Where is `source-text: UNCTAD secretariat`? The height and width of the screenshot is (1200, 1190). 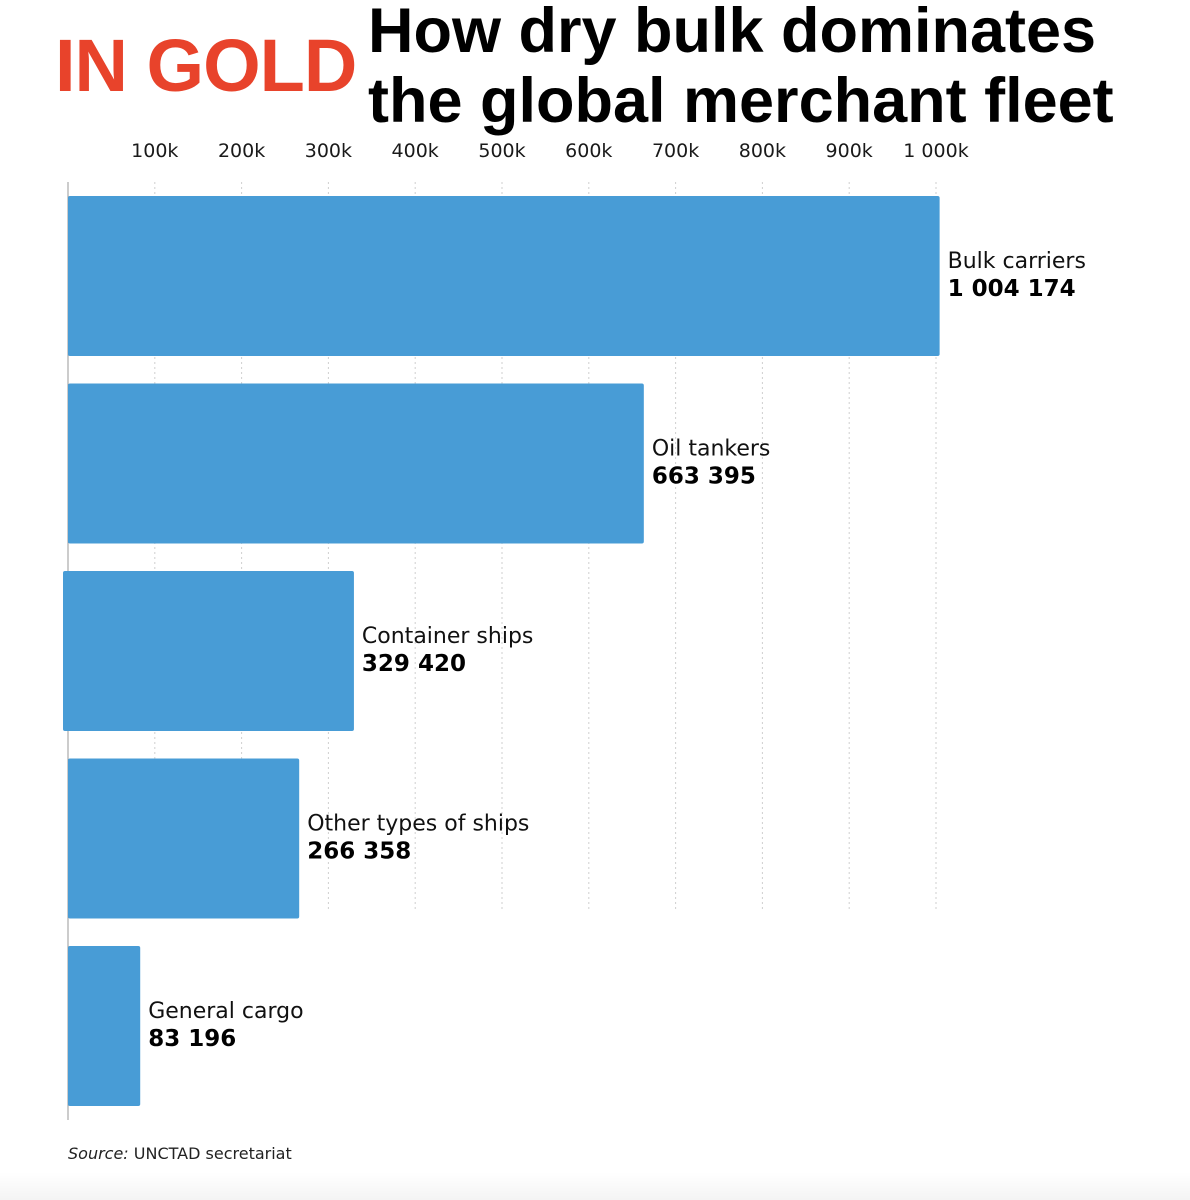 source-text: UNCTAD secretariat is located at coordinates (212, 1153).